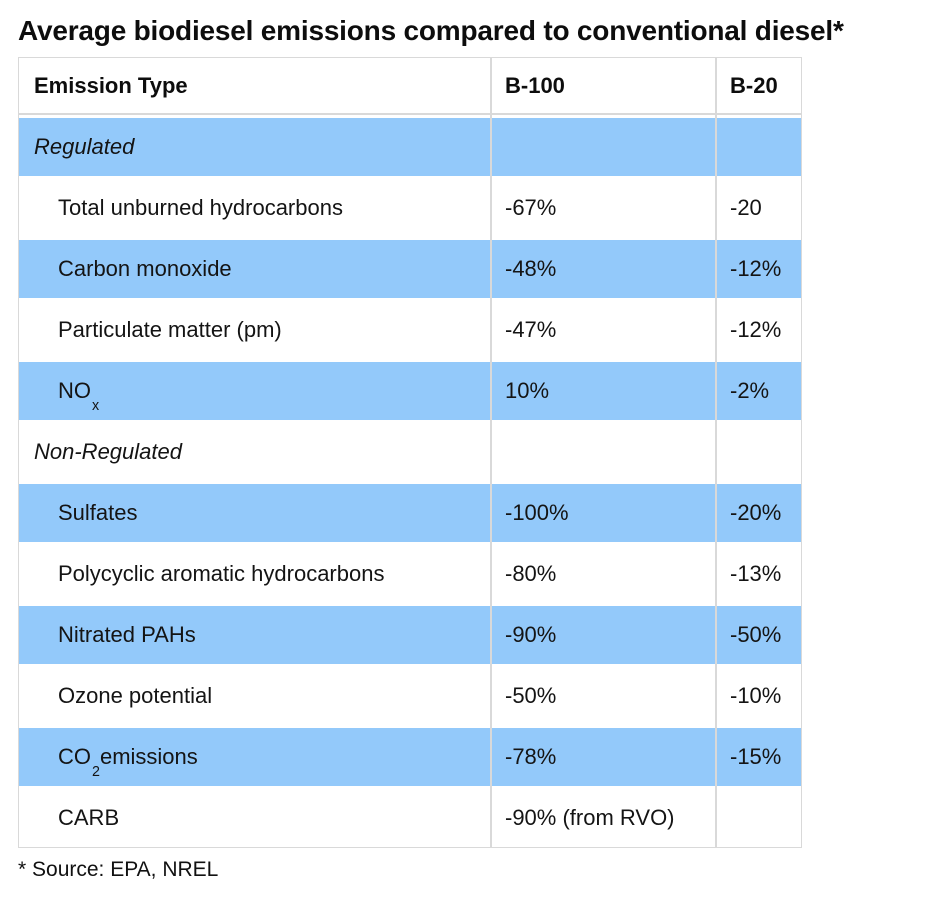  I want to click on b100-value-cell: -100%, so click(537, 512).